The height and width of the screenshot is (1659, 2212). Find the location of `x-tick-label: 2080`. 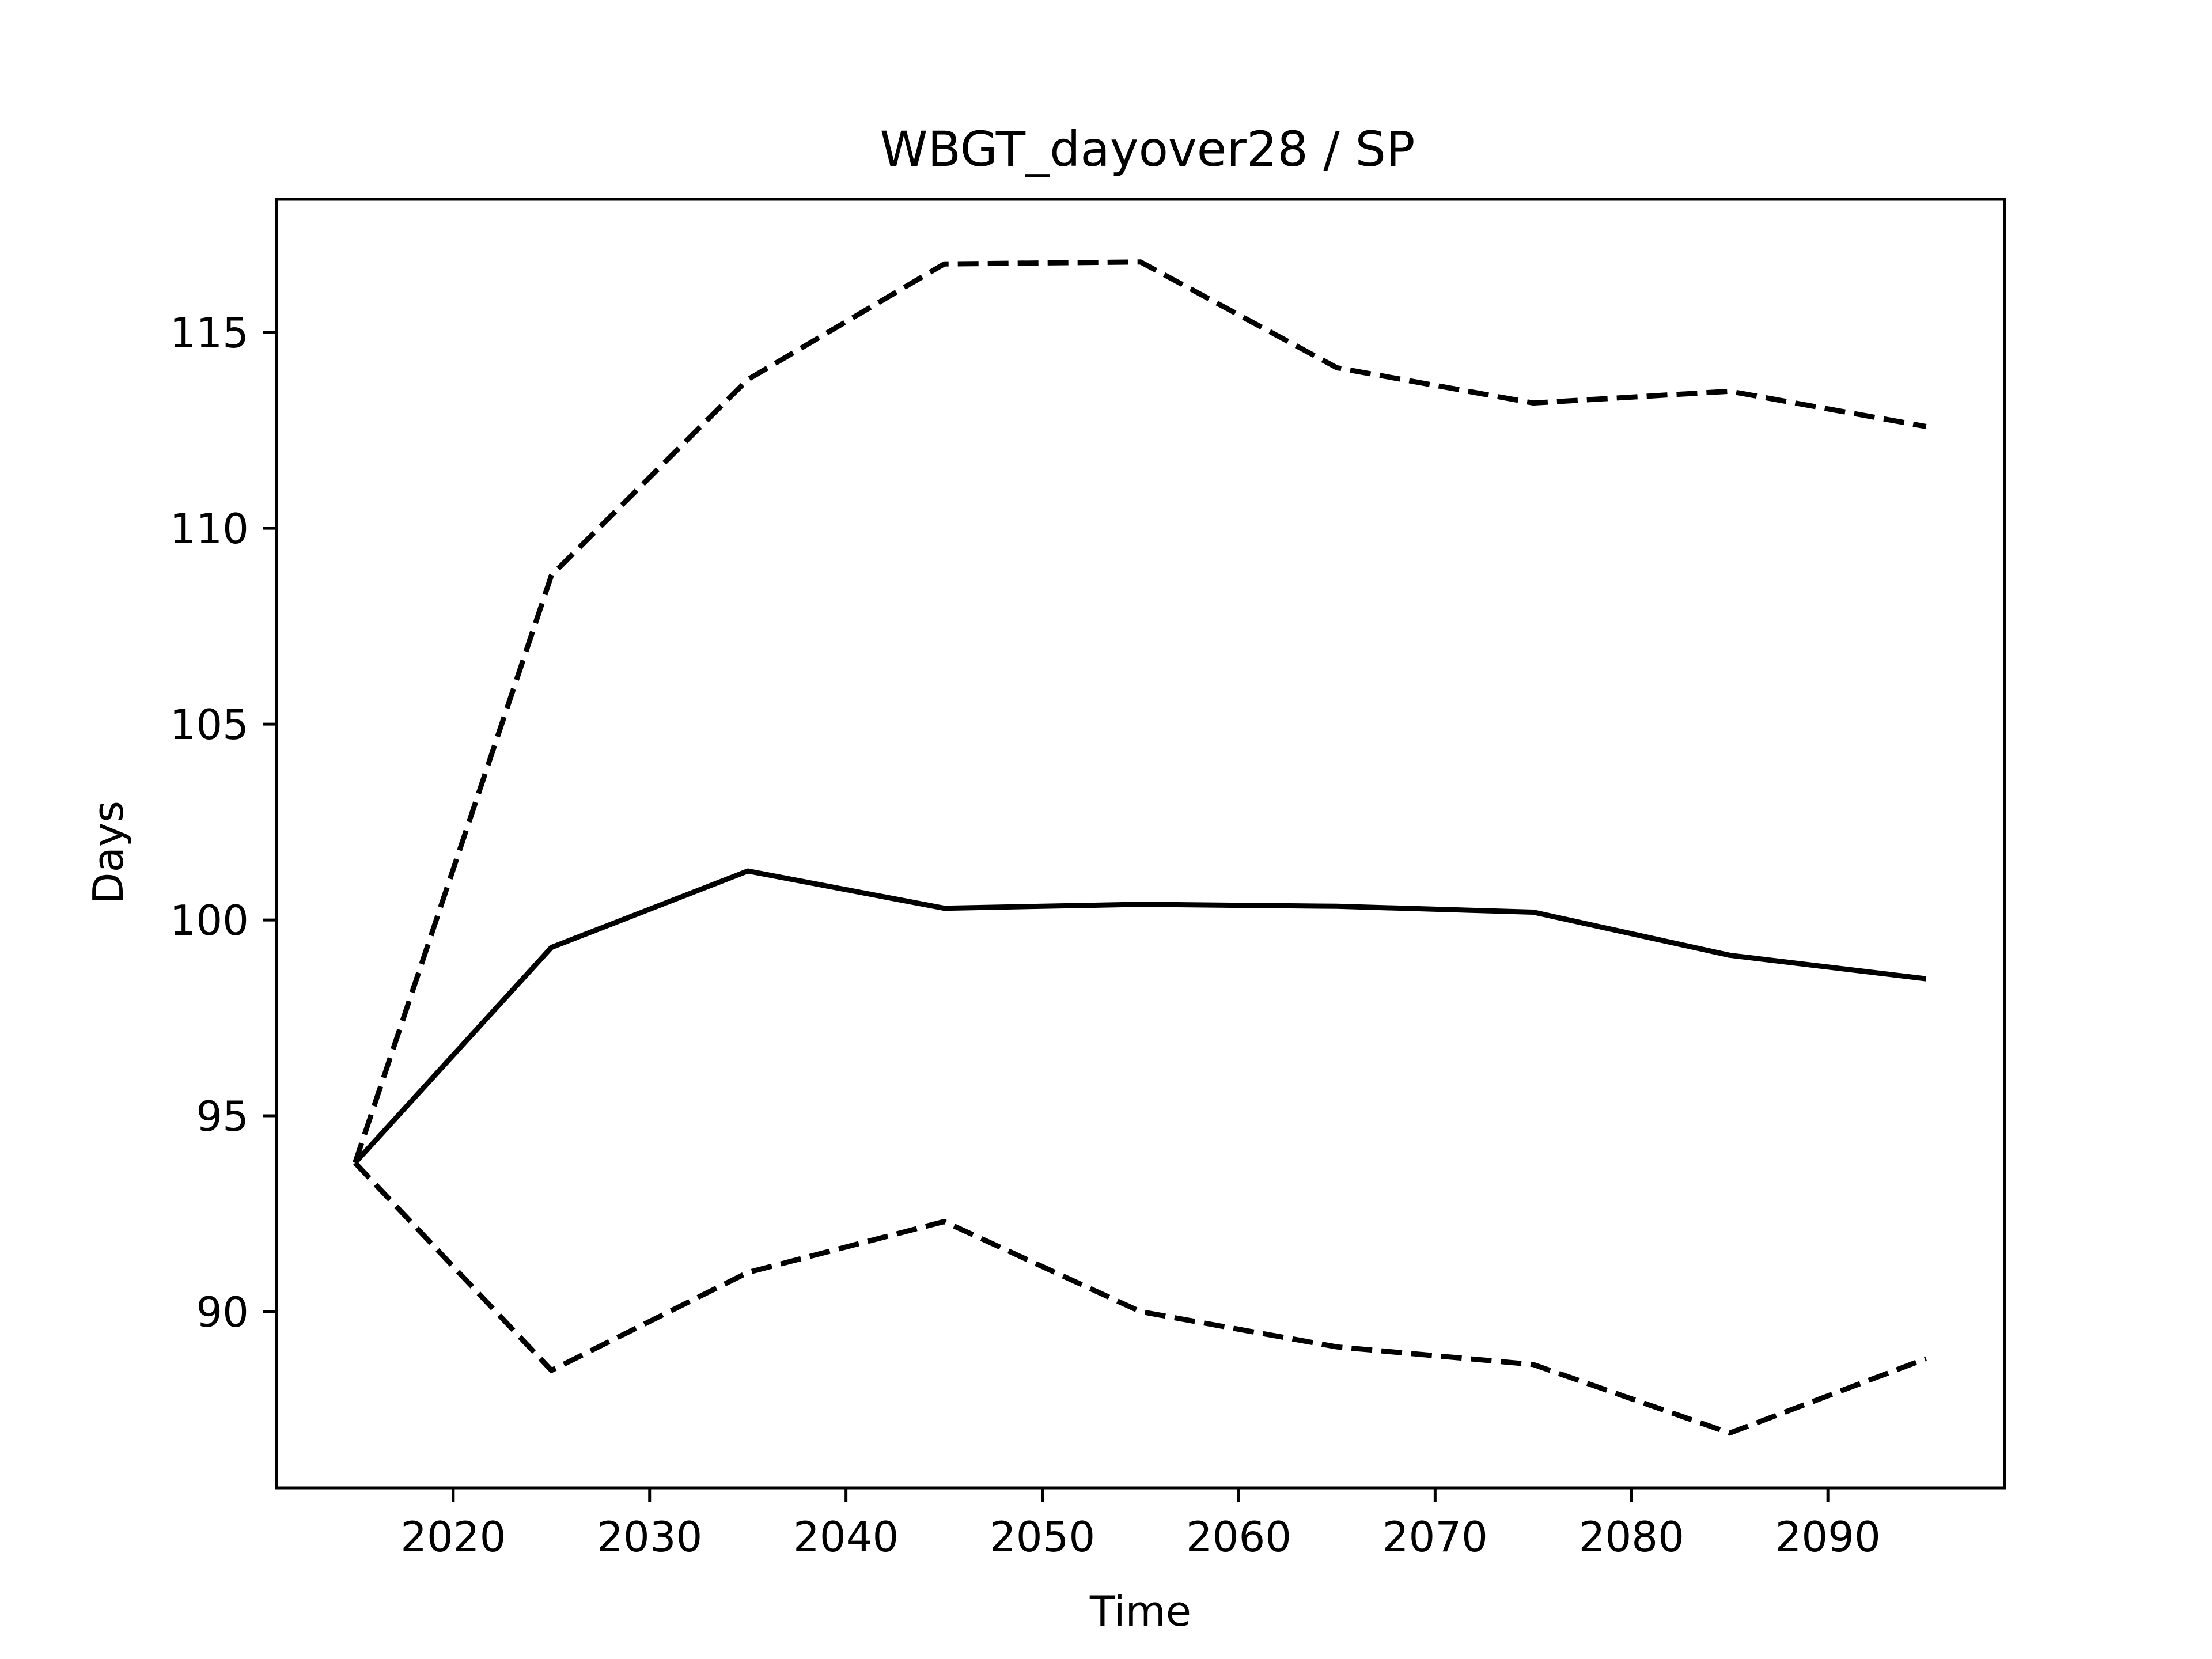

x-tick-label: 2080 is located at coordinates (1631, 1537).